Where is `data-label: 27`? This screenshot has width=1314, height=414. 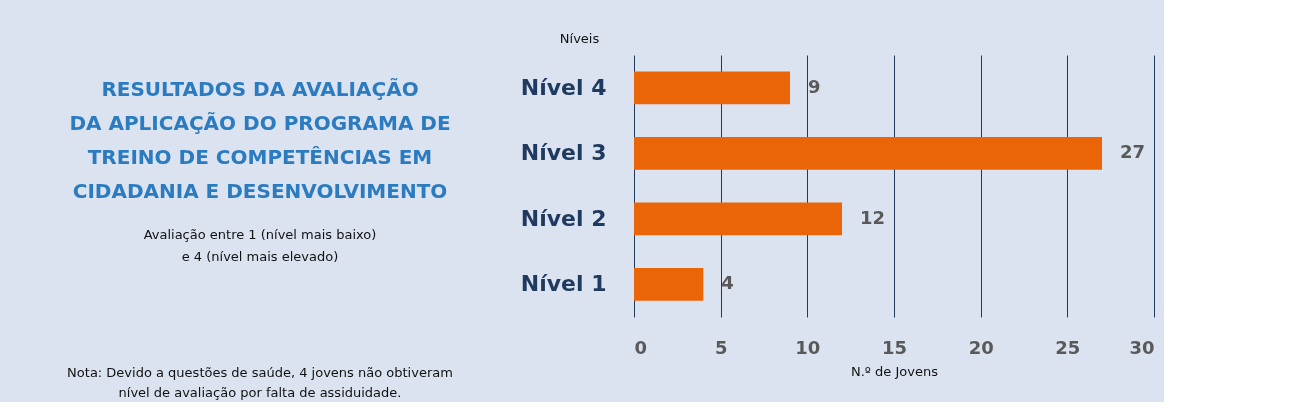
data-label: 27 is located at coordinates (1133, 152).